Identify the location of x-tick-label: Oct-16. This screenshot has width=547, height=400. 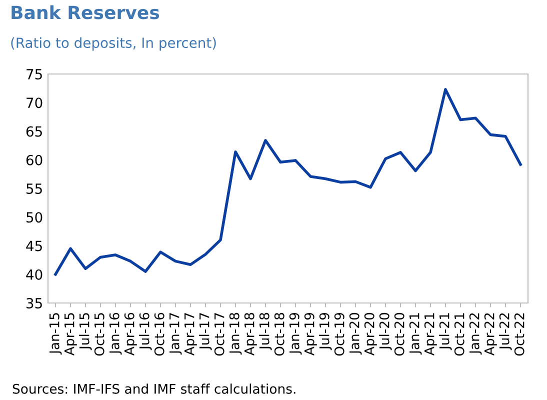
(159, 334).